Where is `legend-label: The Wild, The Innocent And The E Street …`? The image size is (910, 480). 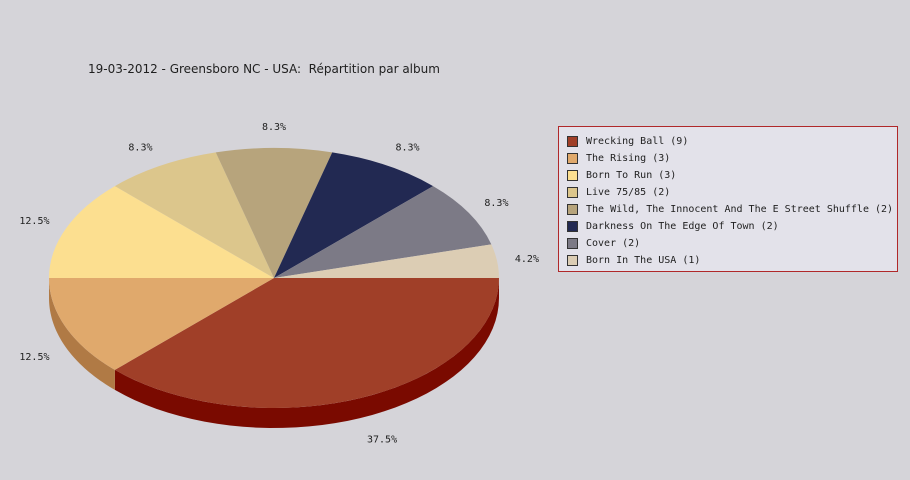
legend-label: The Wild, The Innocent And The E Street … is located at coordinates (740, 209).